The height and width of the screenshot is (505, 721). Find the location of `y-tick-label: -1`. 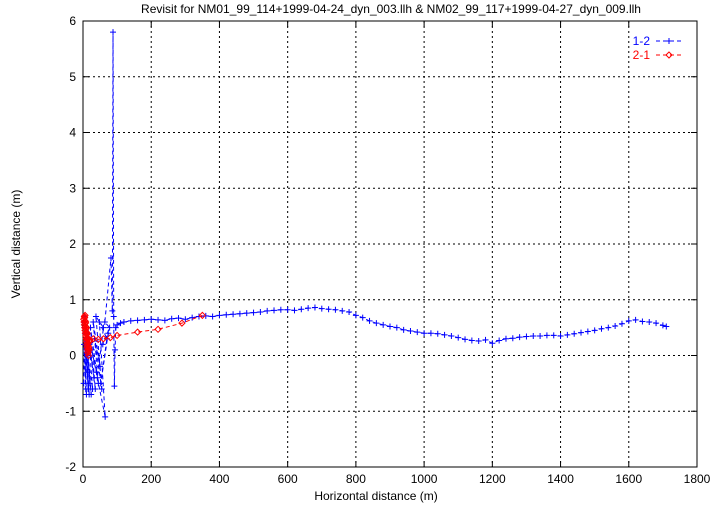

y-tick-label: -1 is located at coordinates (70, 411).